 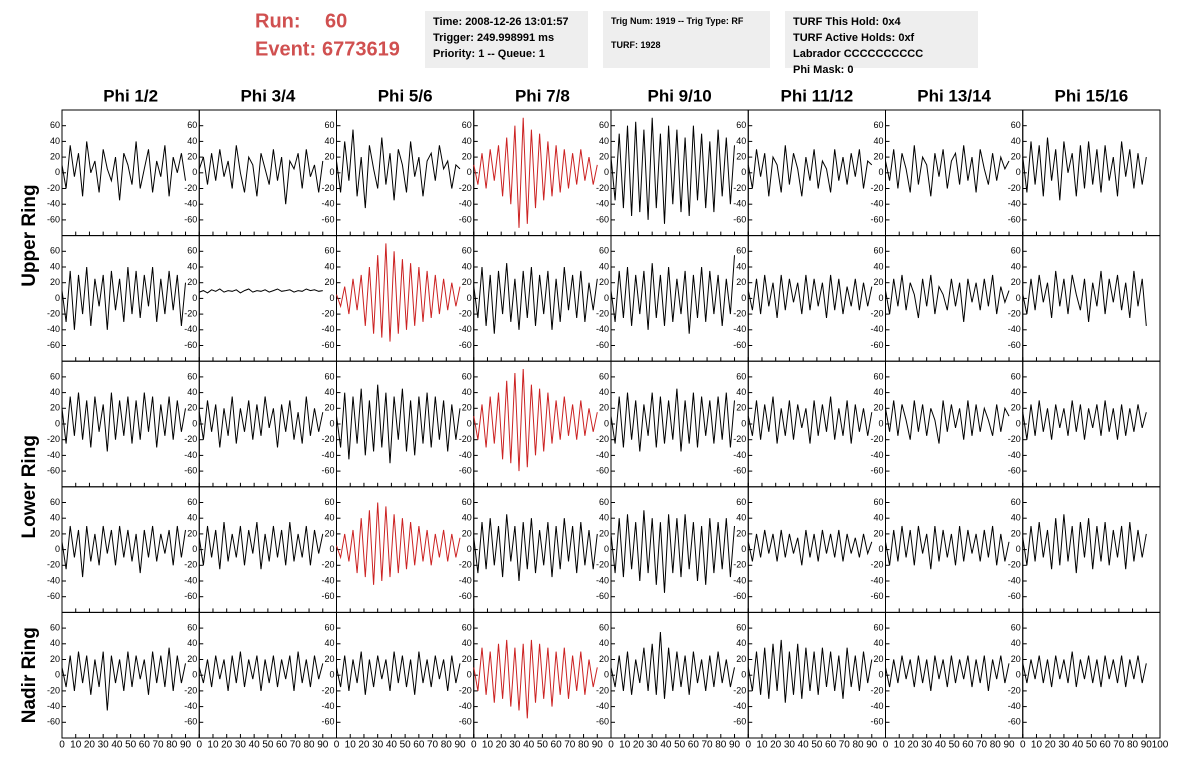 I want to click on info-line: Priority: 1 -- Queue: 1, so click(x=489, y=54).